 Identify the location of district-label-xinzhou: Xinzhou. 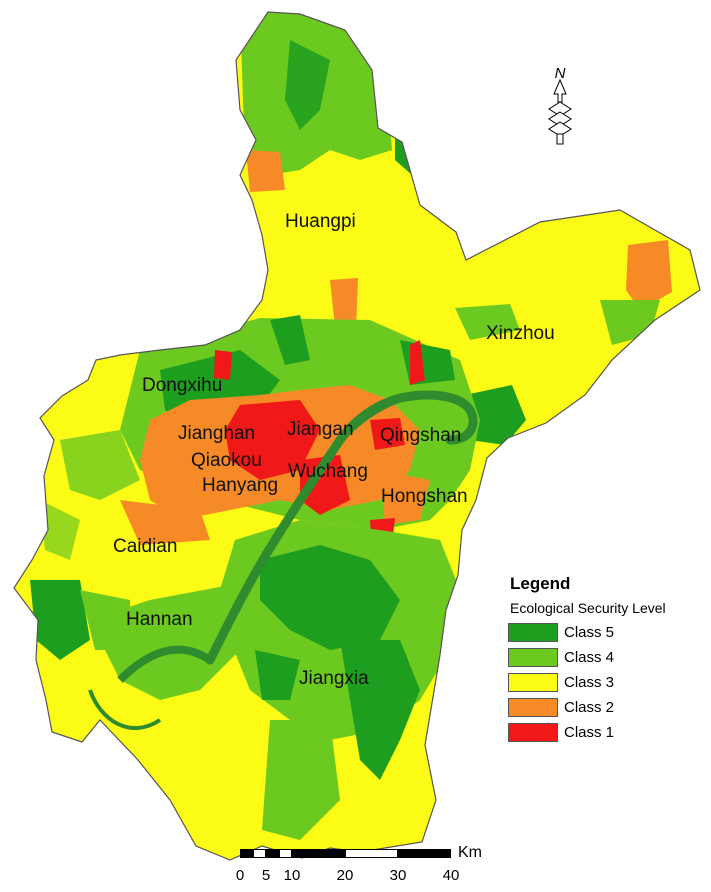
(520, 333).